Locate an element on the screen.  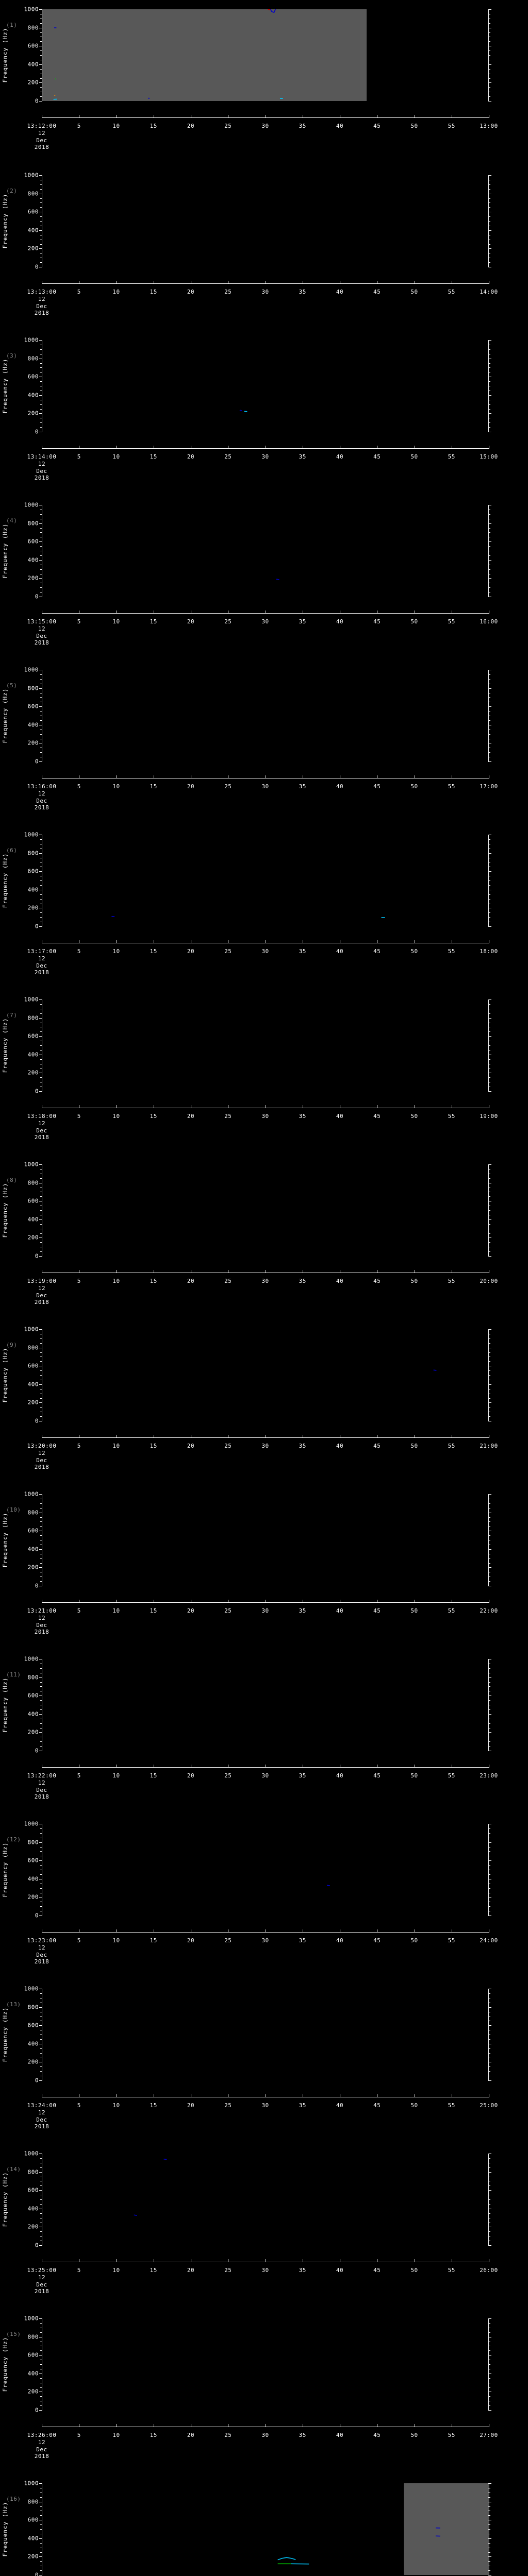
x-axis-tick-label: 13:23:00 12 Dec 2018 is located at coordinates (42, 1951).